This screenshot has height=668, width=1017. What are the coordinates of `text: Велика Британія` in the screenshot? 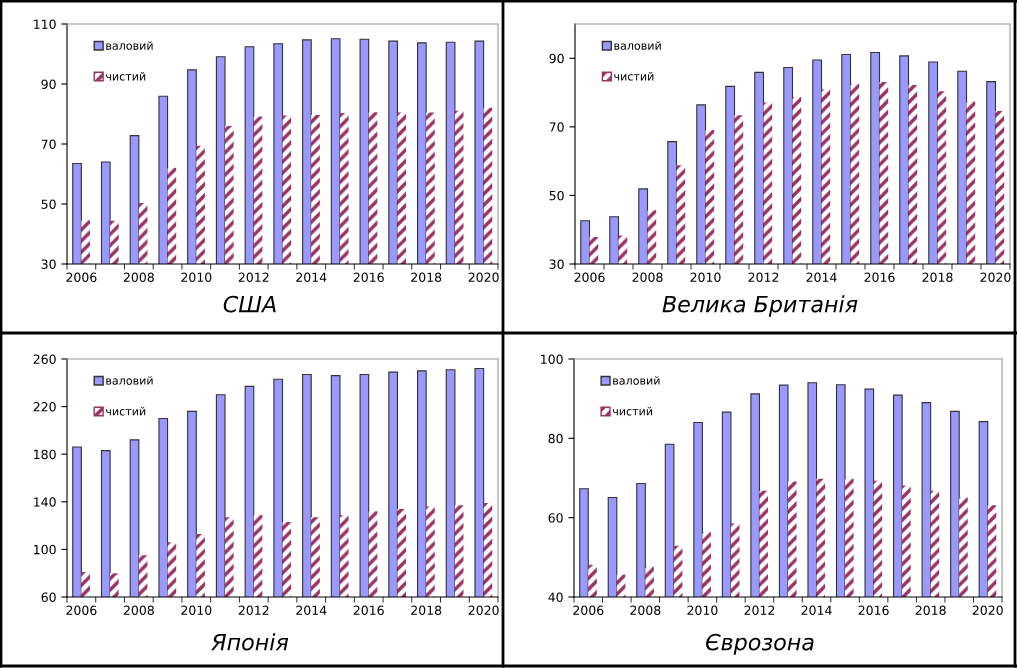 It's located at (760, 306).